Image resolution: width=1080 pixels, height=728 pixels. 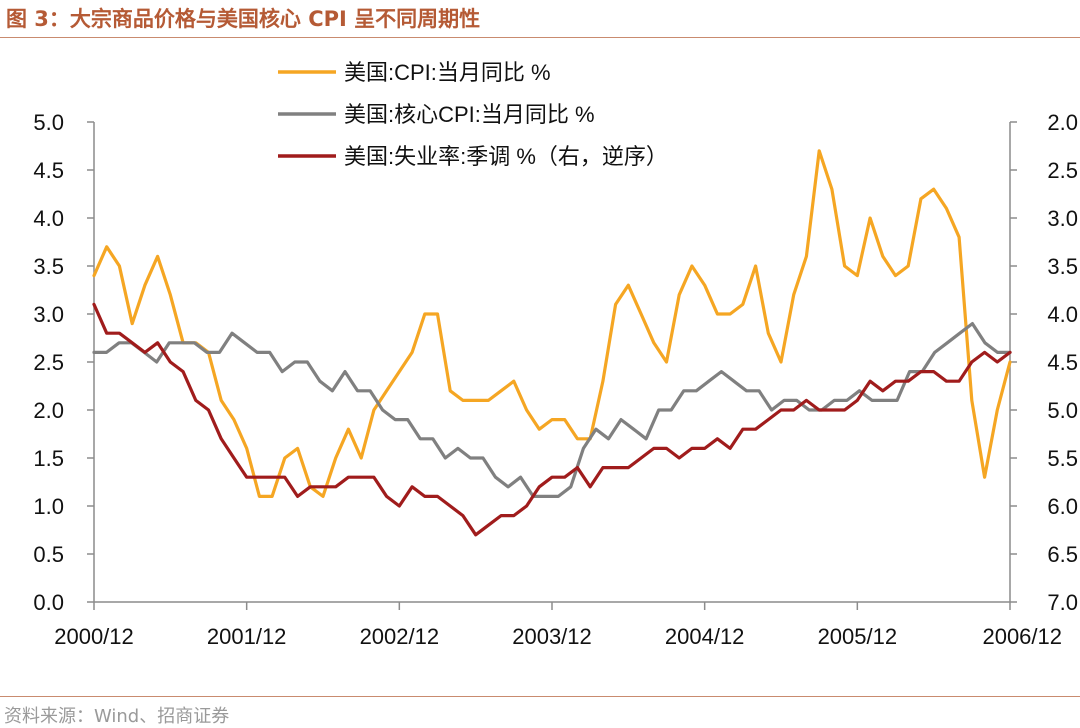 I want to click on right-y-tick-label: 2.5, so click(x=1062, y=170).